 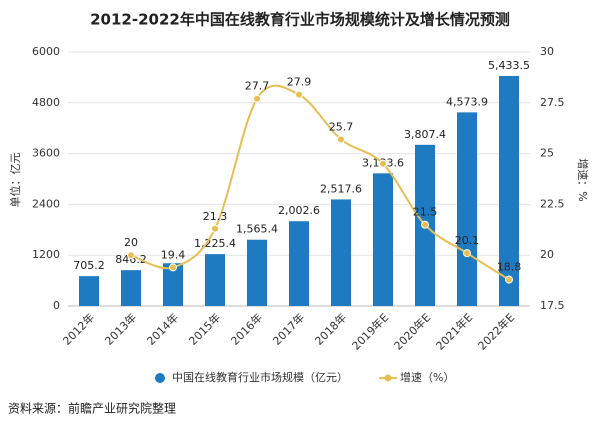 What do you see at coordinates (46, 203) in the screenshot?
I see `y-tick-label: 2400` at bounding box center [46, 203].